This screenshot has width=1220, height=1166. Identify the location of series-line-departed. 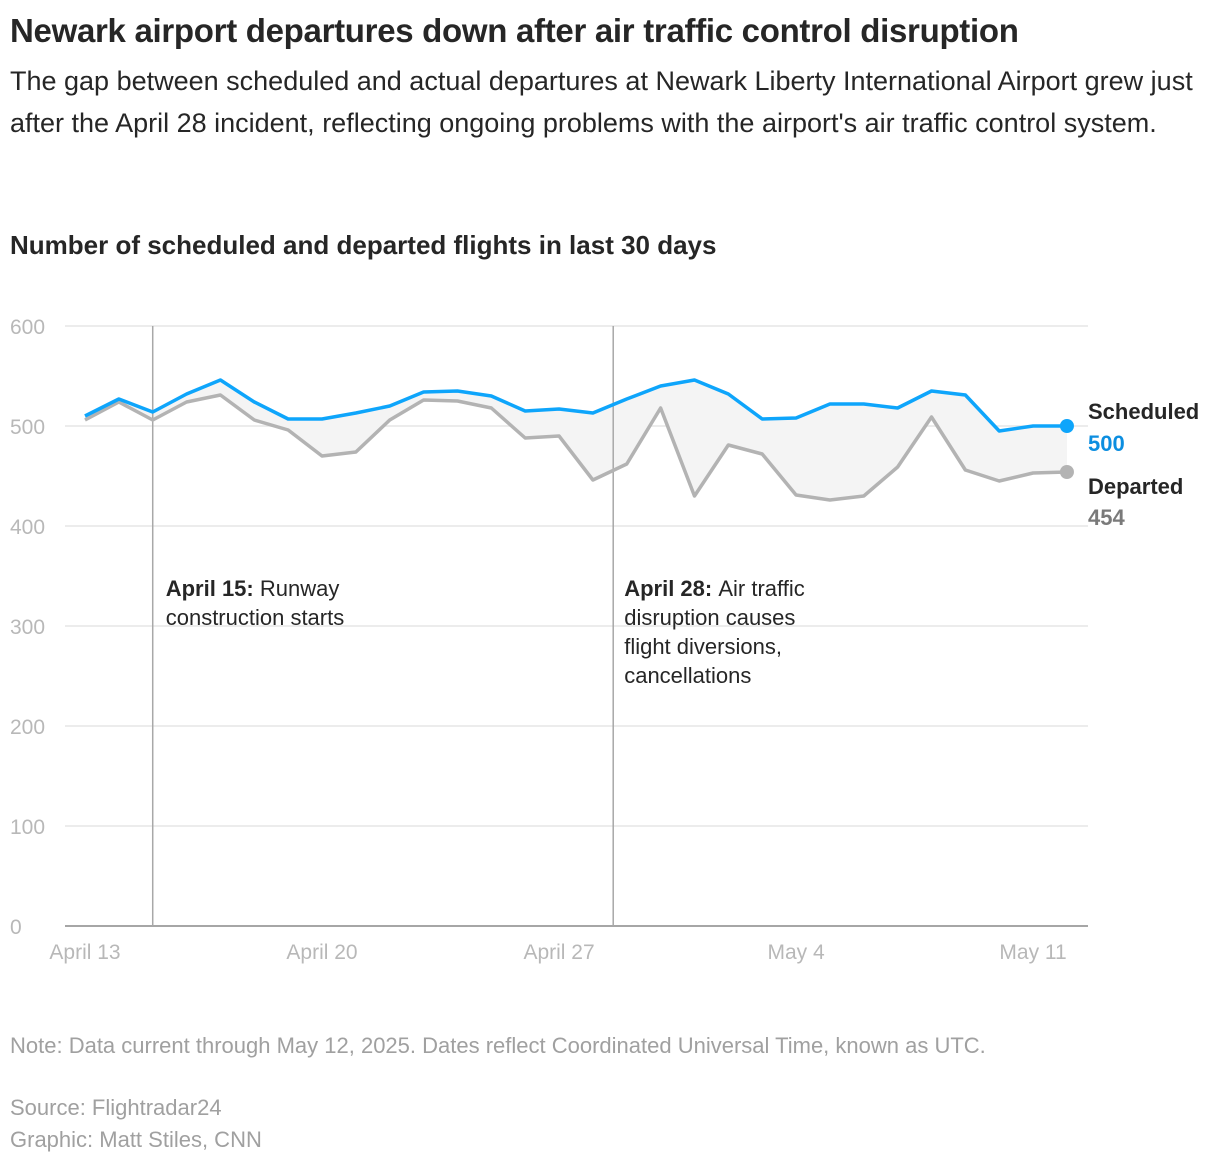
(575, 447).